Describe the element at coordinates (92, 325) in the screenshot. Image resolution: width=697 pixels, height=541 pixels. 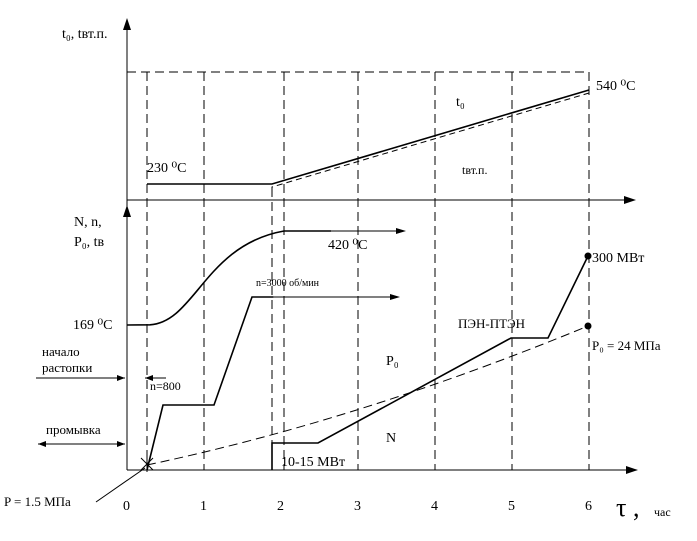
I see `tv-start-label: 169 ⁰C` at that location.